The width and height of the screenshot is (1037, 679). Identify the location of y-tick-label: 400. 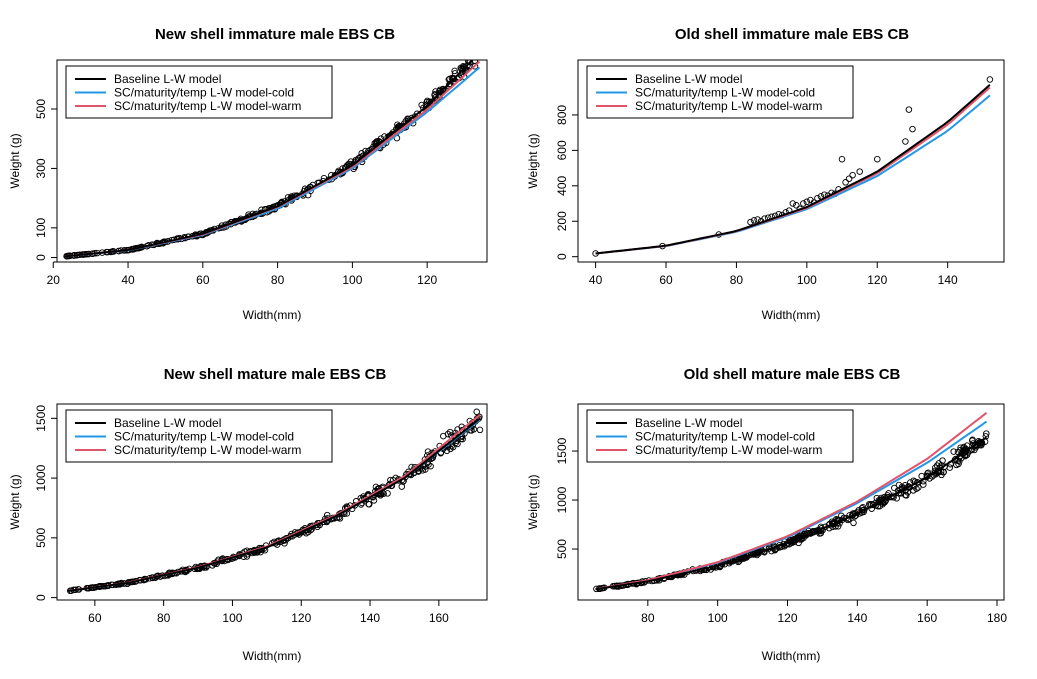
(562, 185).